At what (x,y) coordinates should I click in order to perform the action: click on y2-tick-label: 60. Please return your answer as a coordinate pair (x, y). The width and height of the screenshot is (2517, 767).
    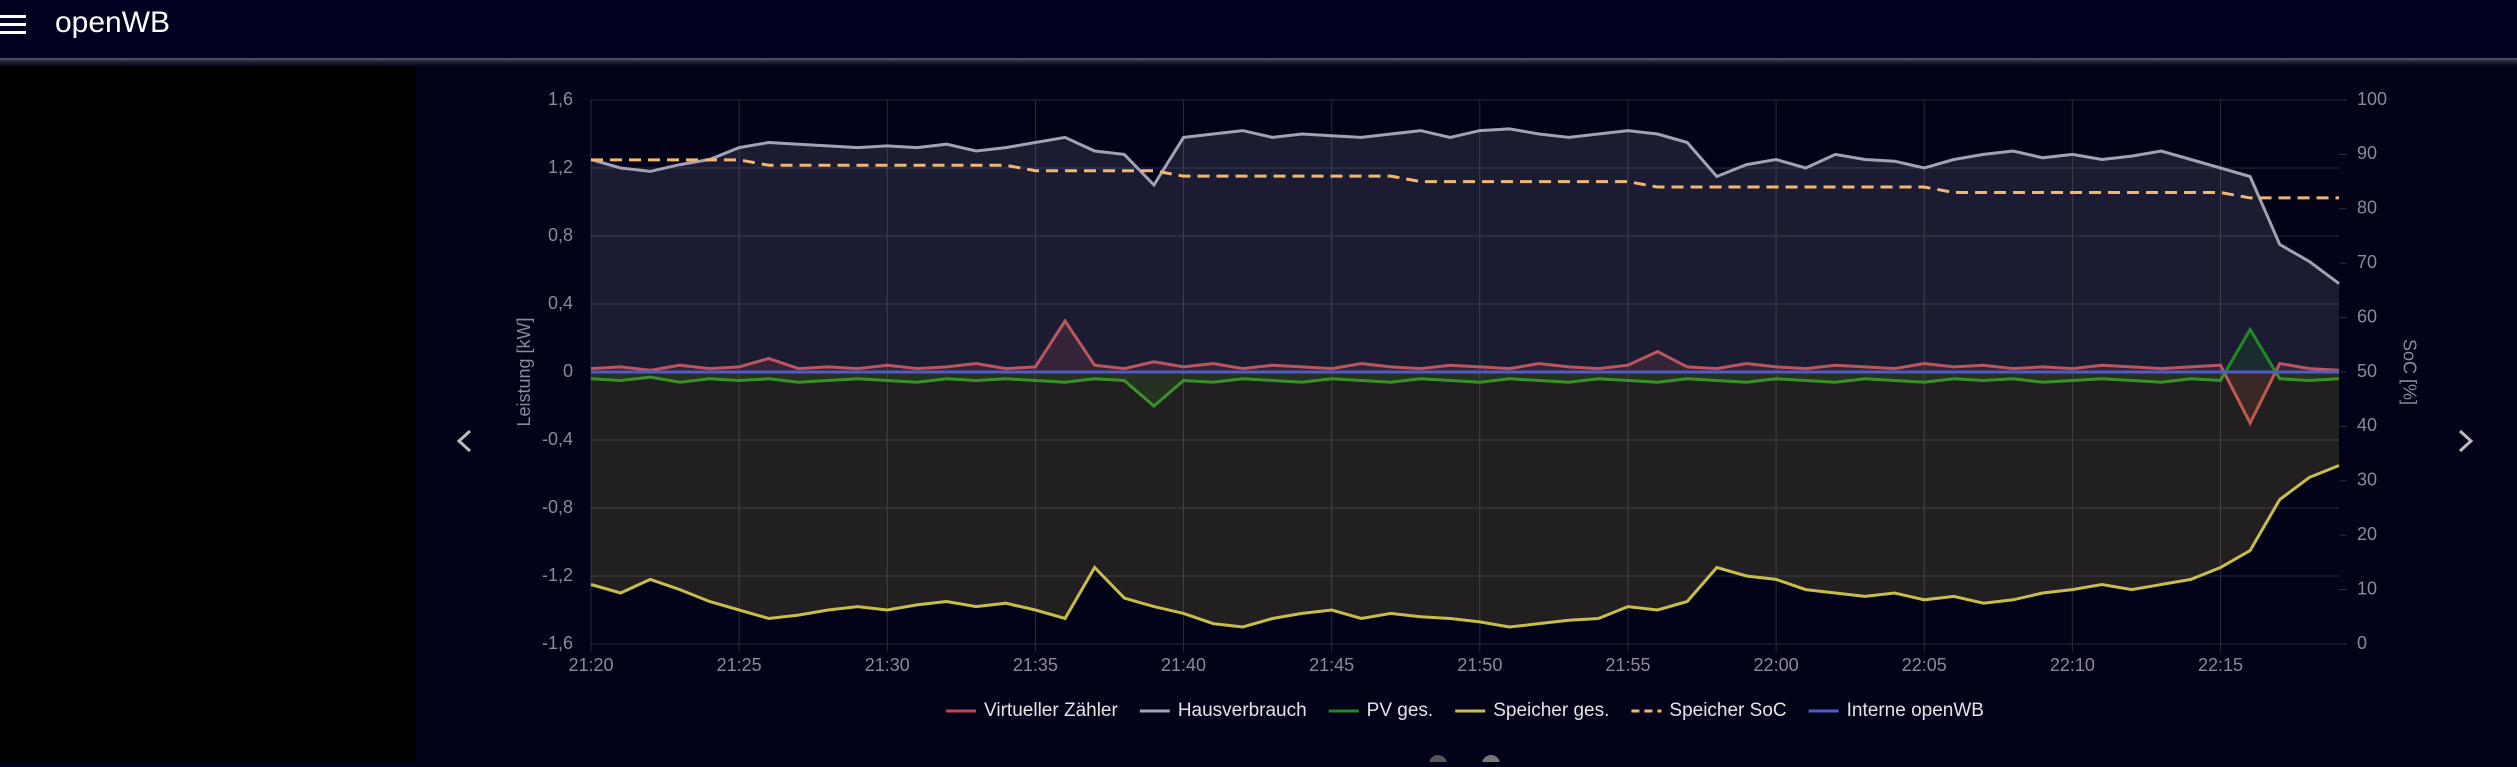
    Looking at the image, I should click on (2367, 316).